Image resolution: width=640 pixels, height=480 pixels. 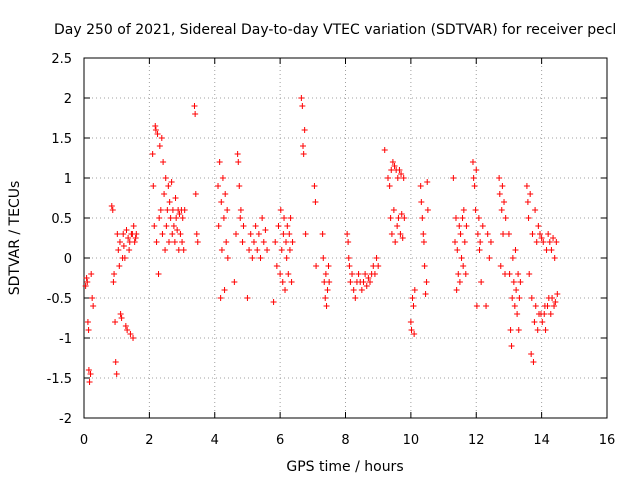 I want to click on y-tick-label: -2, so click(x=65, y=419).